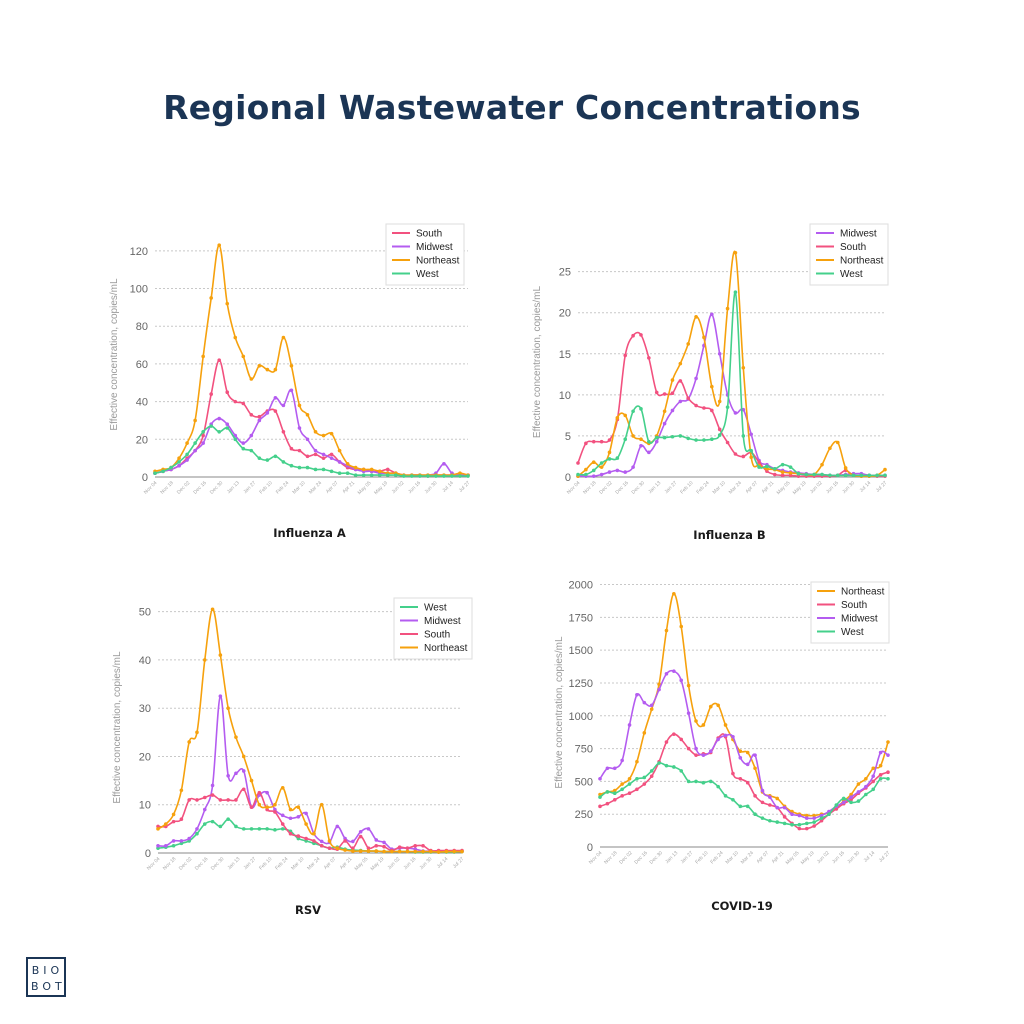 This screenshot has height=1024, width=1024. I want to click on legend-box, so click(425, 254).